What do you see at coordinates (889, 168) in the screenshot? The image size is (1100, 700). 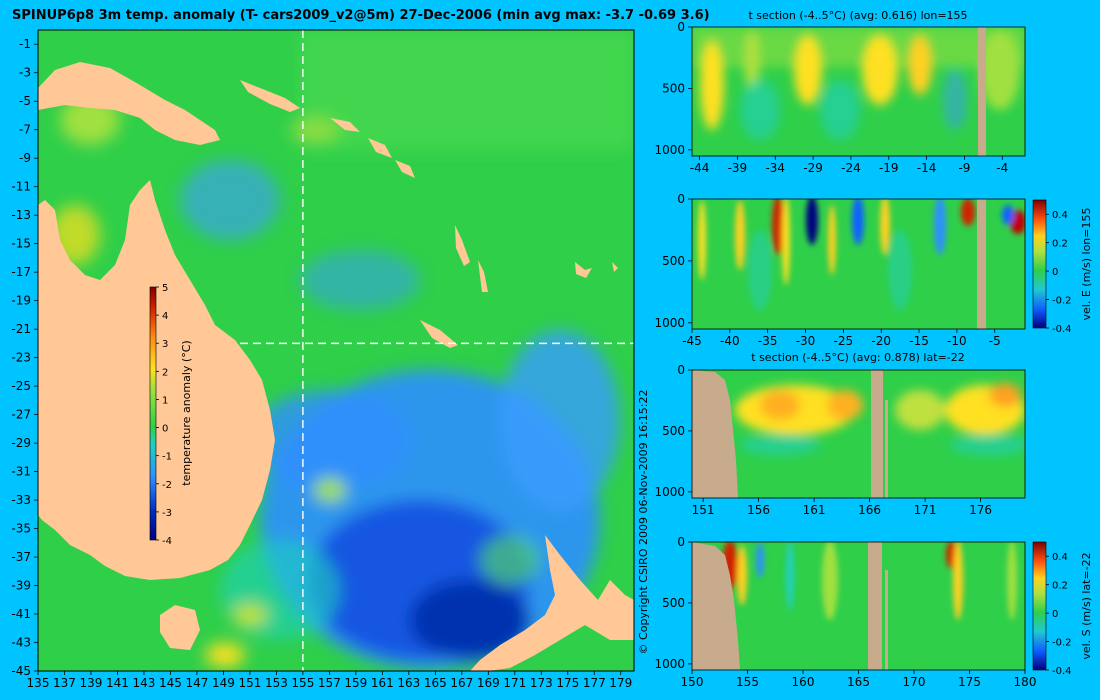 I see `t-section-lon155-x-tick-label: -19` at bounding box center [889, 168].